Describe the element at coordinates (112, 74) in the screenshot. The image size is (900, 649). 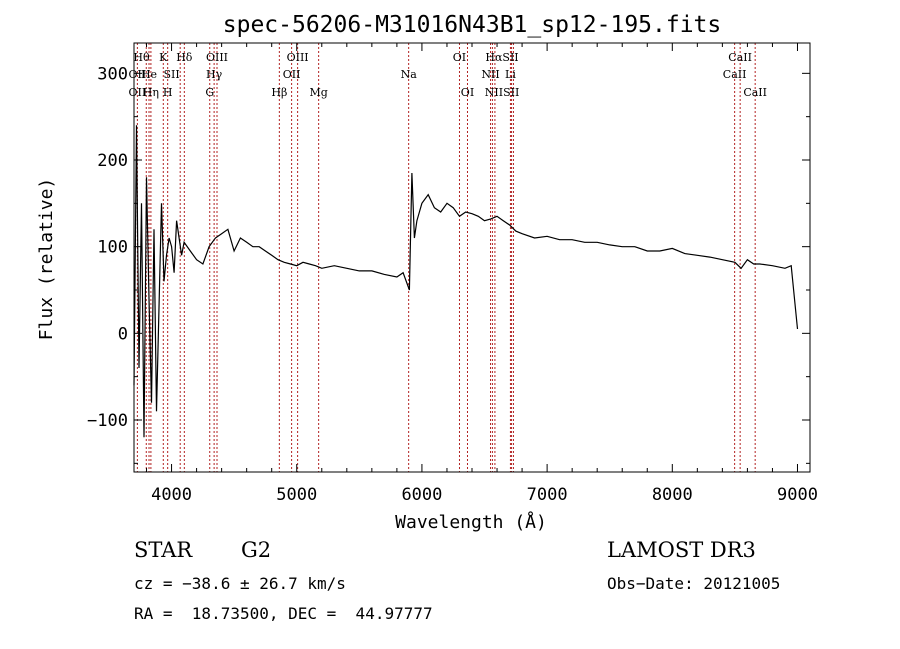
I see `y-tick-label: 300` at that location.